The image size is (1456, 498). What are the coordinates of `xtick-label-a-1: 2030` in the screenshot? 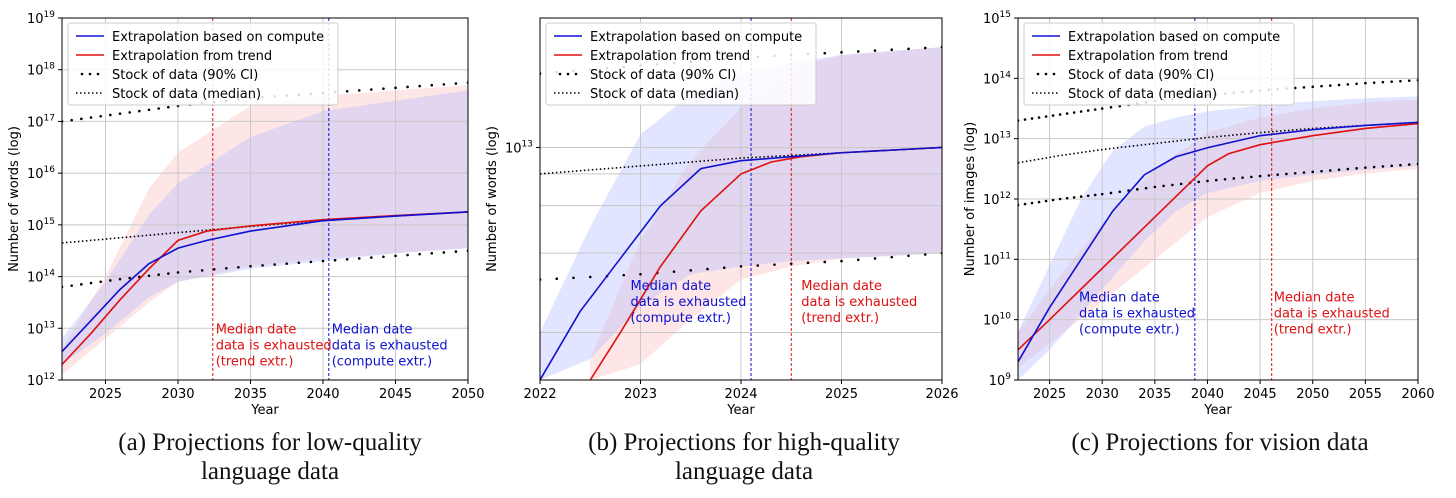 It's located at (177, 394).